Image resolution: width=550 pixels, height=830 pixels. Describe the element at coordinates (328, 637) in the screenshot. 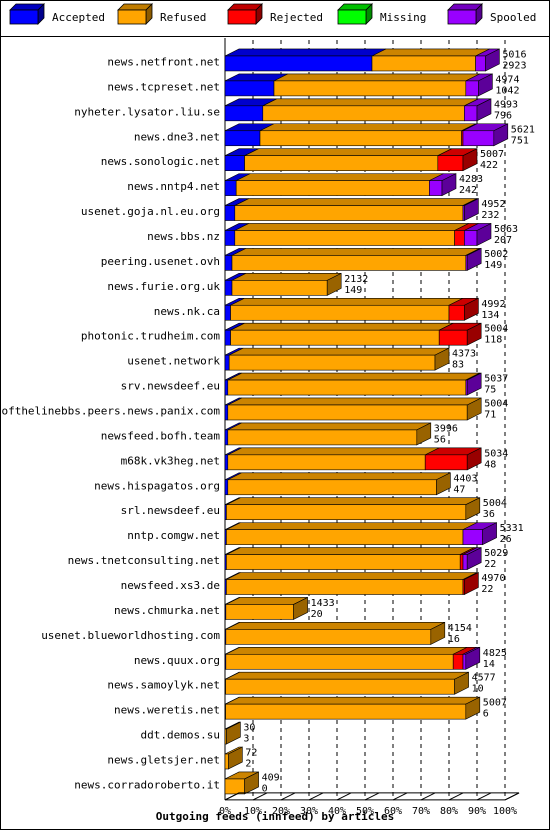

I see `bar-usenet-blueworldhosting-com-refused` at that location.